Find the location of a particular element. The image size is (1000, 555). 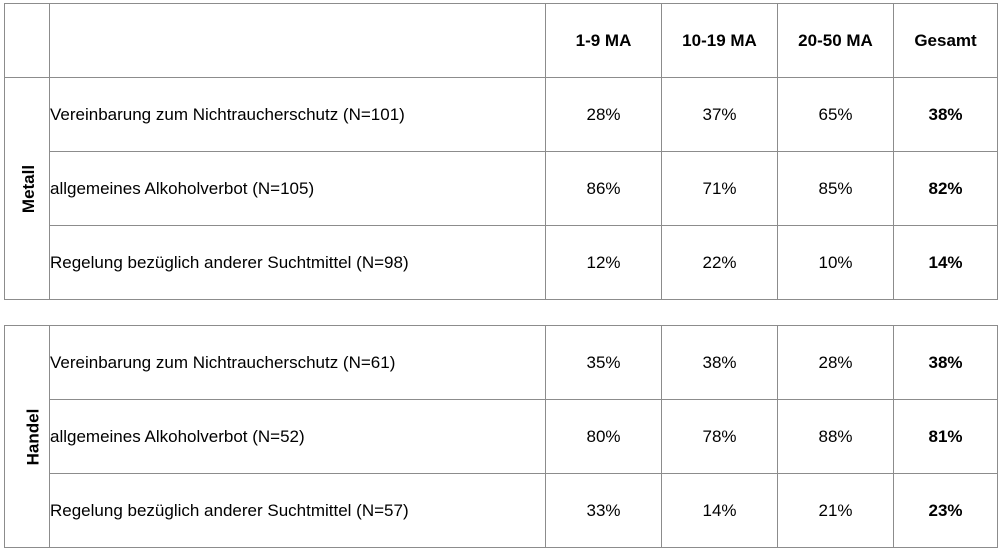

section-label-cell: Handel is located at coordinates (27, 436).